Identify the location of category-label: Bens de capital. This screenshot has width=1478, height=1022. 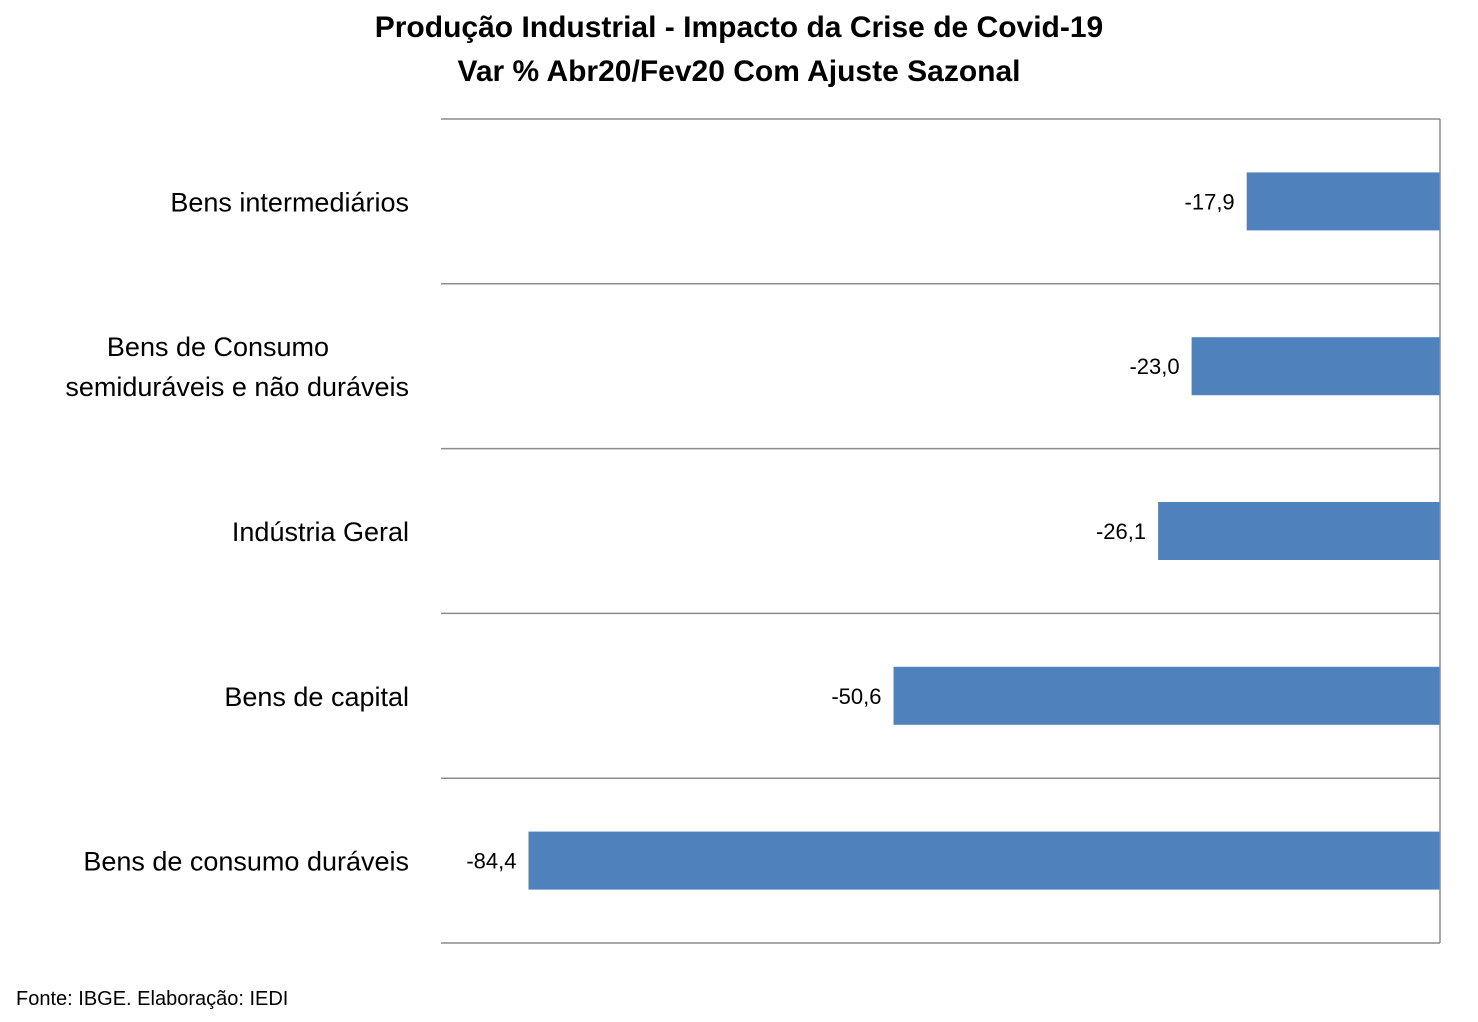
(316, 697).